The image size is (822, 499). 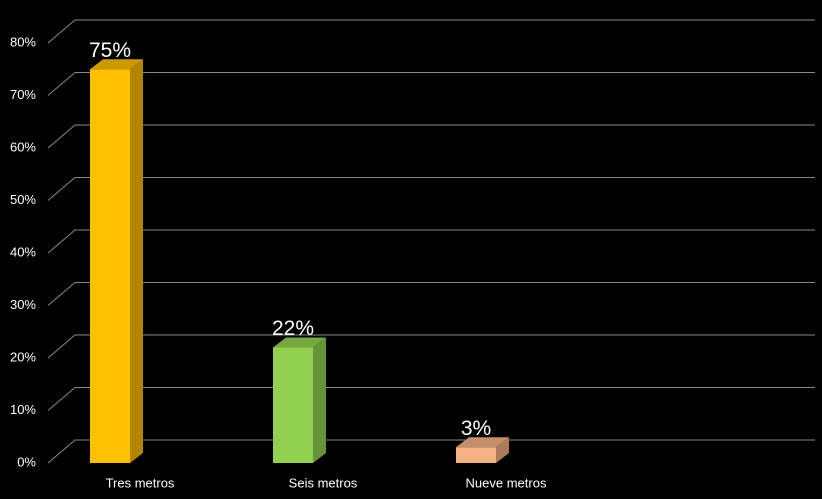 What do you see at coordinates (110, 50) in the screenshot?
I see `value-label: 75%` at bounding box center [110, 50].